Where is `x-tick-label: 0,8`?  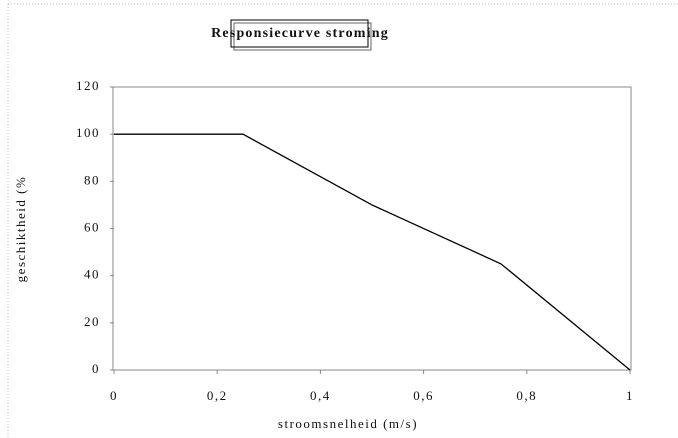 x-tick-label: 0,8 is located at coordinates (526, 395).